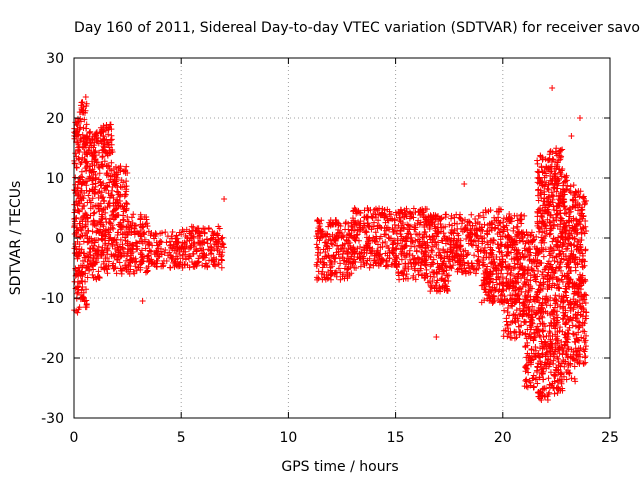 The width and height of the screenshot is (640, 480). I want to click on x-tick-label: 25, so click(610, 438).